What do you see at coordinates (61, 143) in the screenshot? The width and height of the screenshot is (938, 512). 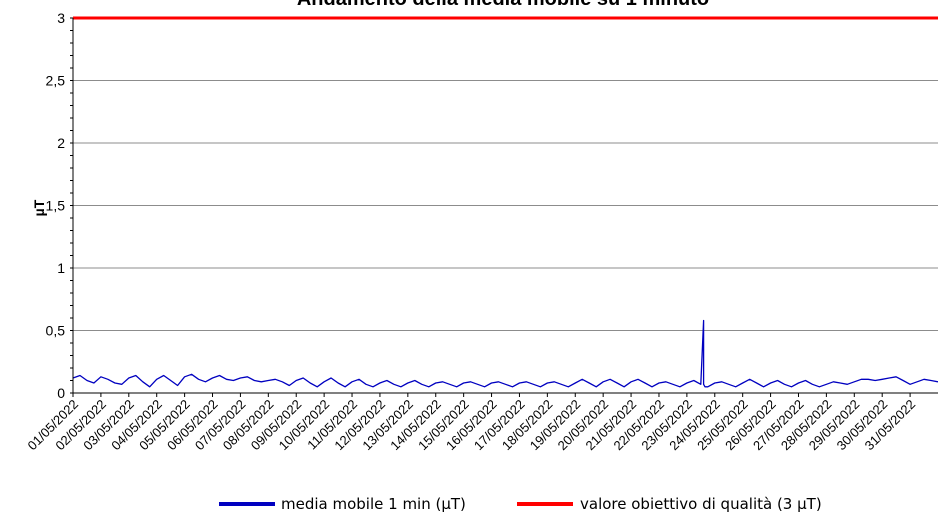 I see `y-tick-label: 2` at bounding box center [61, 143].